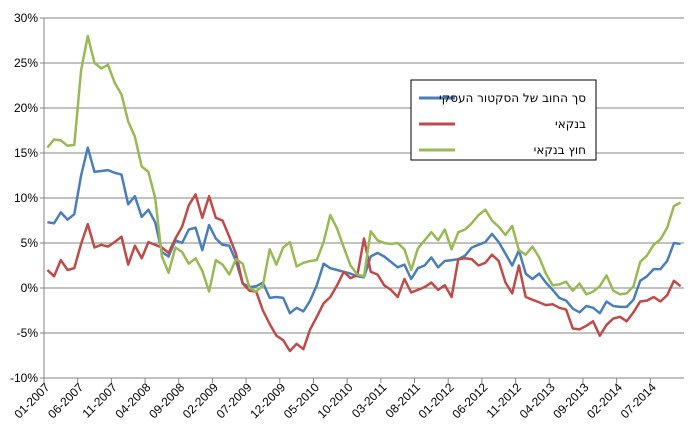 The width and height of the screenshot is (700, 448). What do you see at coordinates (560, 150) in the screenshot?
I see `legend-label: חוץ בנקאי` at bounding box center [560, 150].